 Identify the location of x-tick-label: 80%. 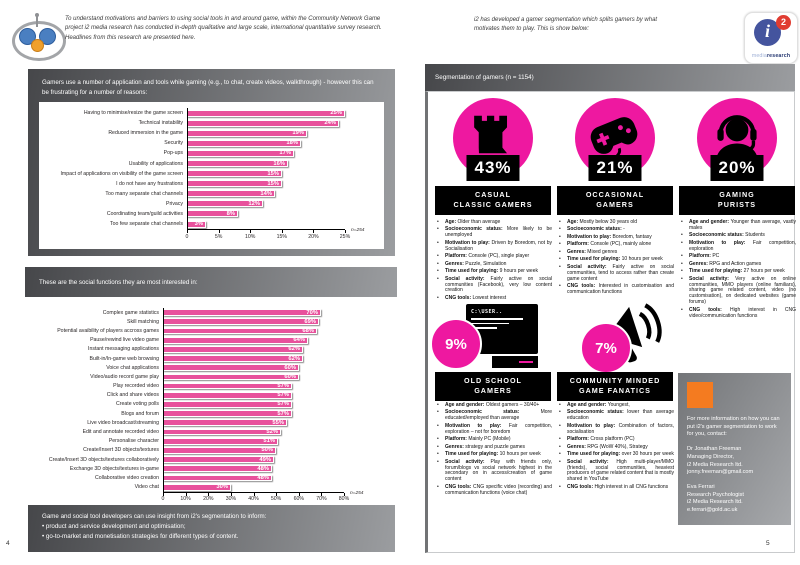
(344, 499).